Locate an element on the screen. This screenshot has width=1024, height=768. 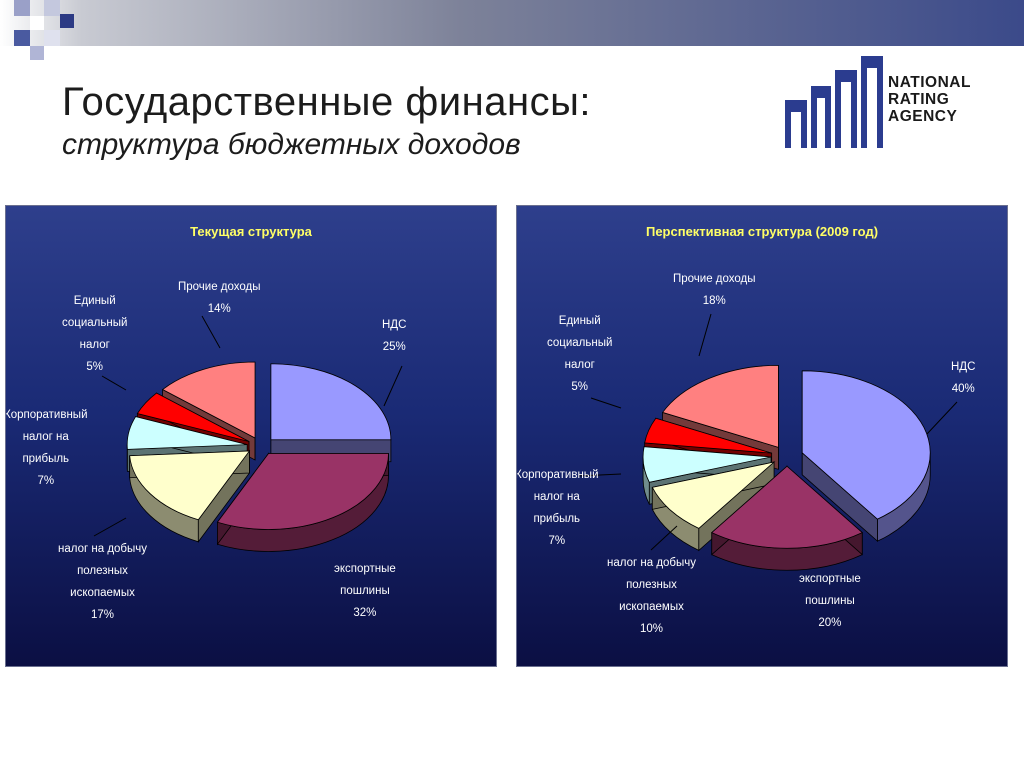
slice-label-1: экспортные пошлины 20% is located at coordinates (830, 601).